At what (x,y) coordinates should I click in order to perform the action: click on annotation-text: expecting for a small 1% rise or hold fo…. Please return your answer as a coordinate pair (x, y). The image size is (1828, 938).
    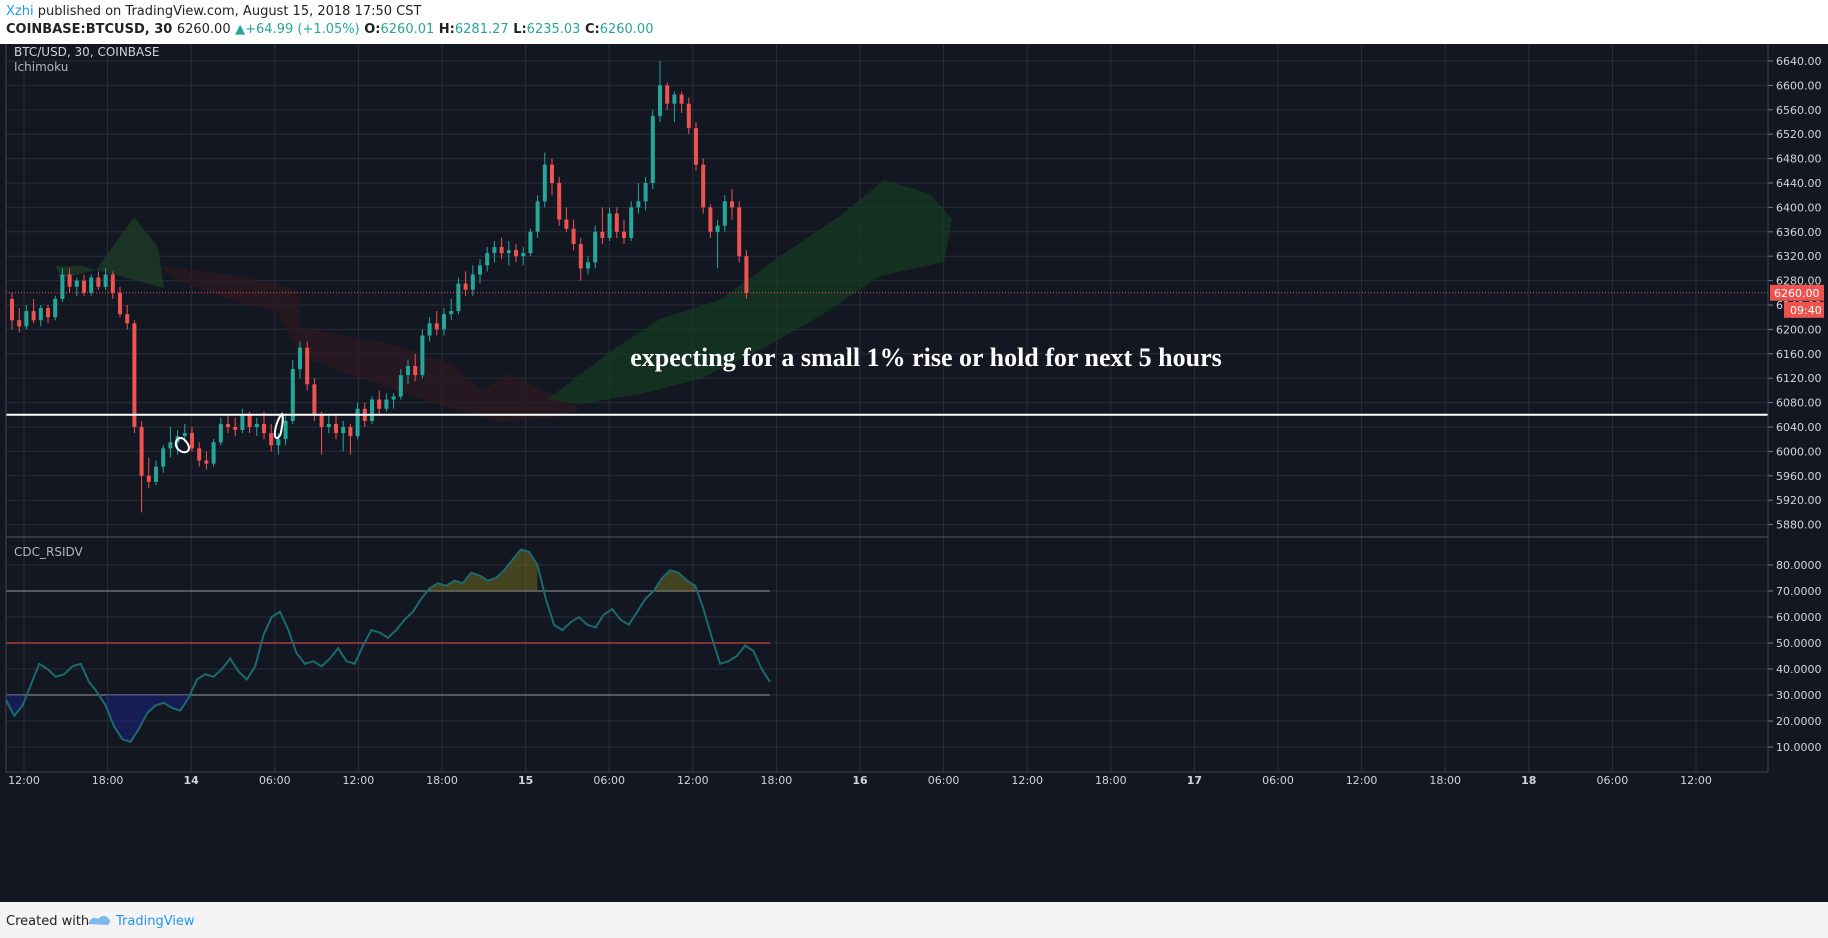
    Looking at the image, I should click on (925, 357).